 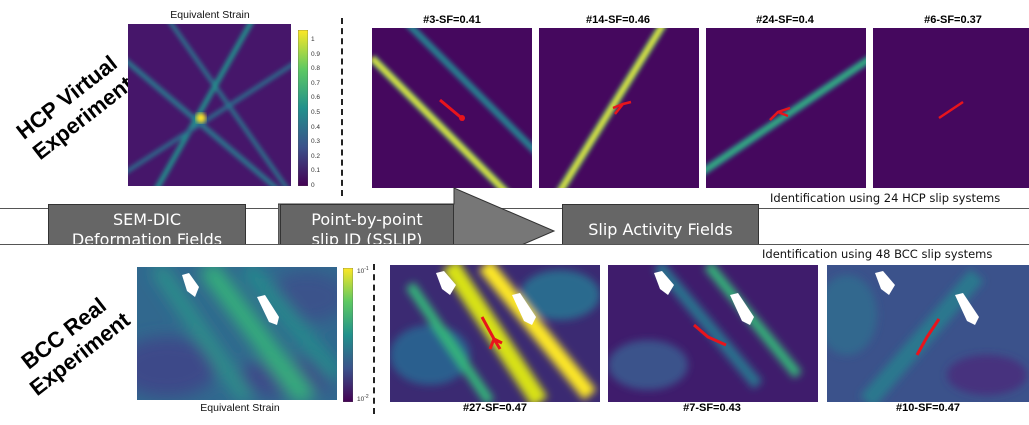 I want to click on hcp-colorbar-tick: 0.1, so click(x=316, y=171).